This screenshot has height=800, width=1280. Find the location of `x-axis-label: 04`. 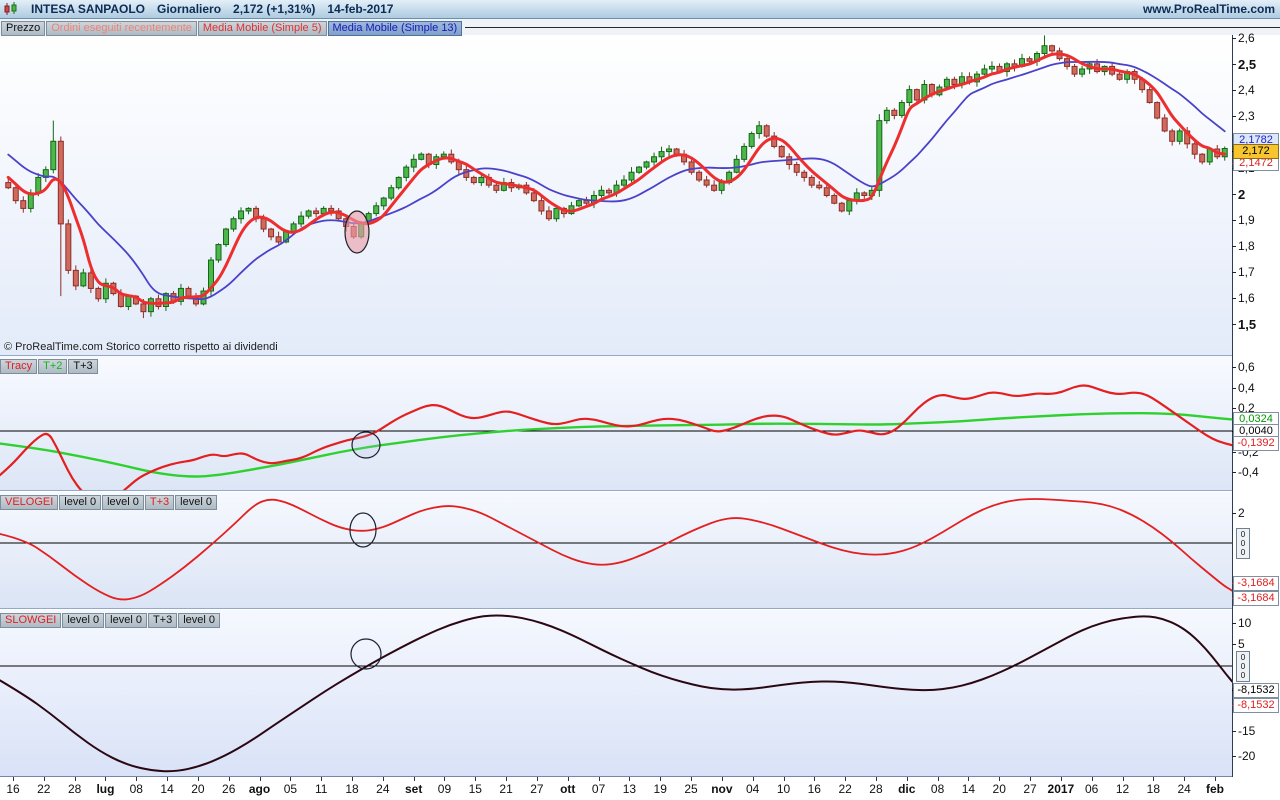

x-axis-label: 04 is located at coordinates (752, 789).